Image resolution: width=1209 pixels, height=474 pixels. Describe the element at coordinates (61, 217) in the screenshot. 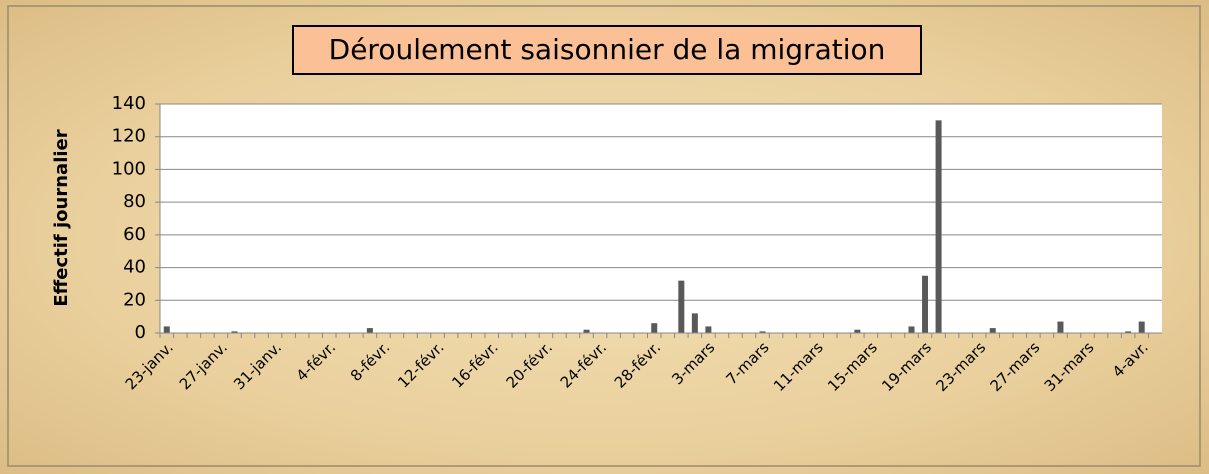

I see `y-axis-label: Effectif journalier` at that location.